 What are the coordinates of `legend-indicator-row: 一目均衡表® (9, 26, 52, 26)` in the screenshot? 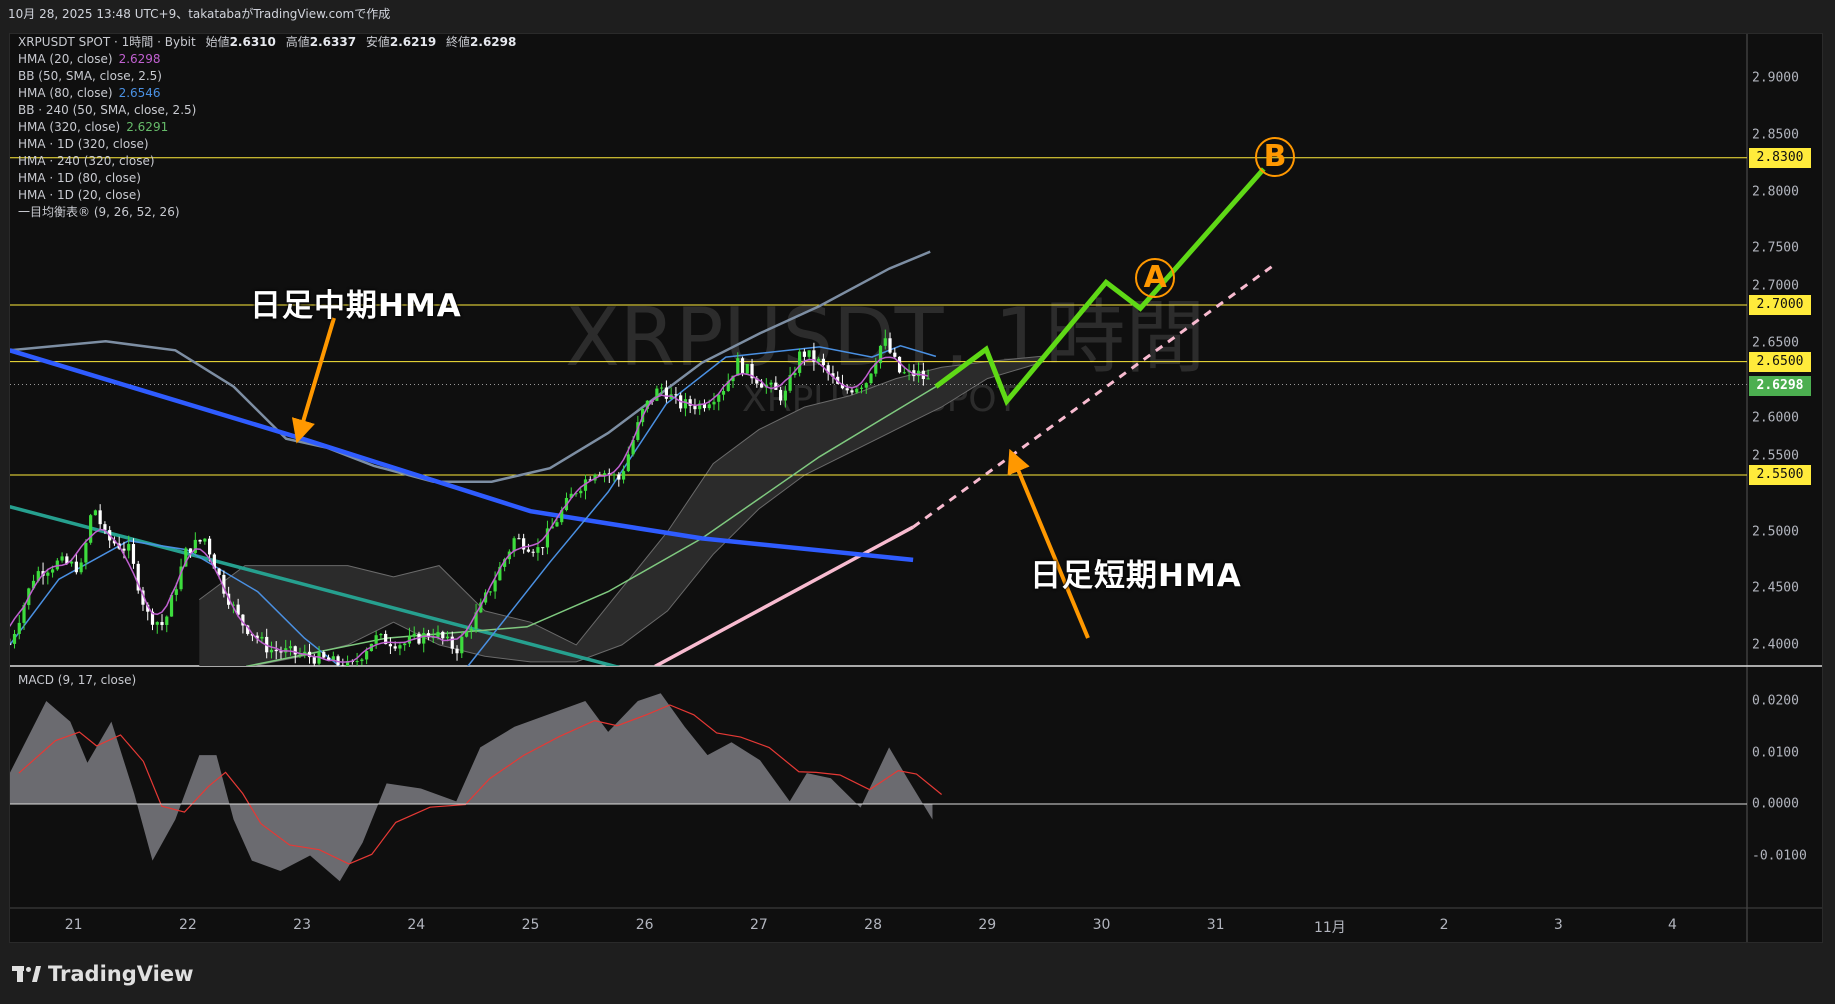 It's located at (267, 212).